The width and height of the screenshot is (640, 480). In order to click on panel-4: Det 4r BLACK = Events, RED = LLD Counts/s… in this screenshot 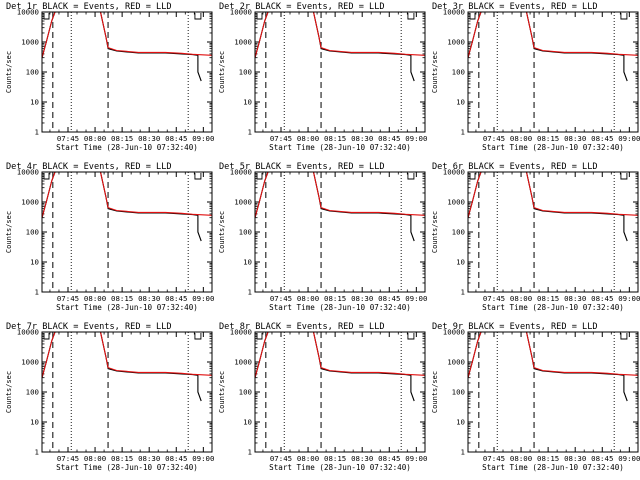, I will do `click(109, 237)`.